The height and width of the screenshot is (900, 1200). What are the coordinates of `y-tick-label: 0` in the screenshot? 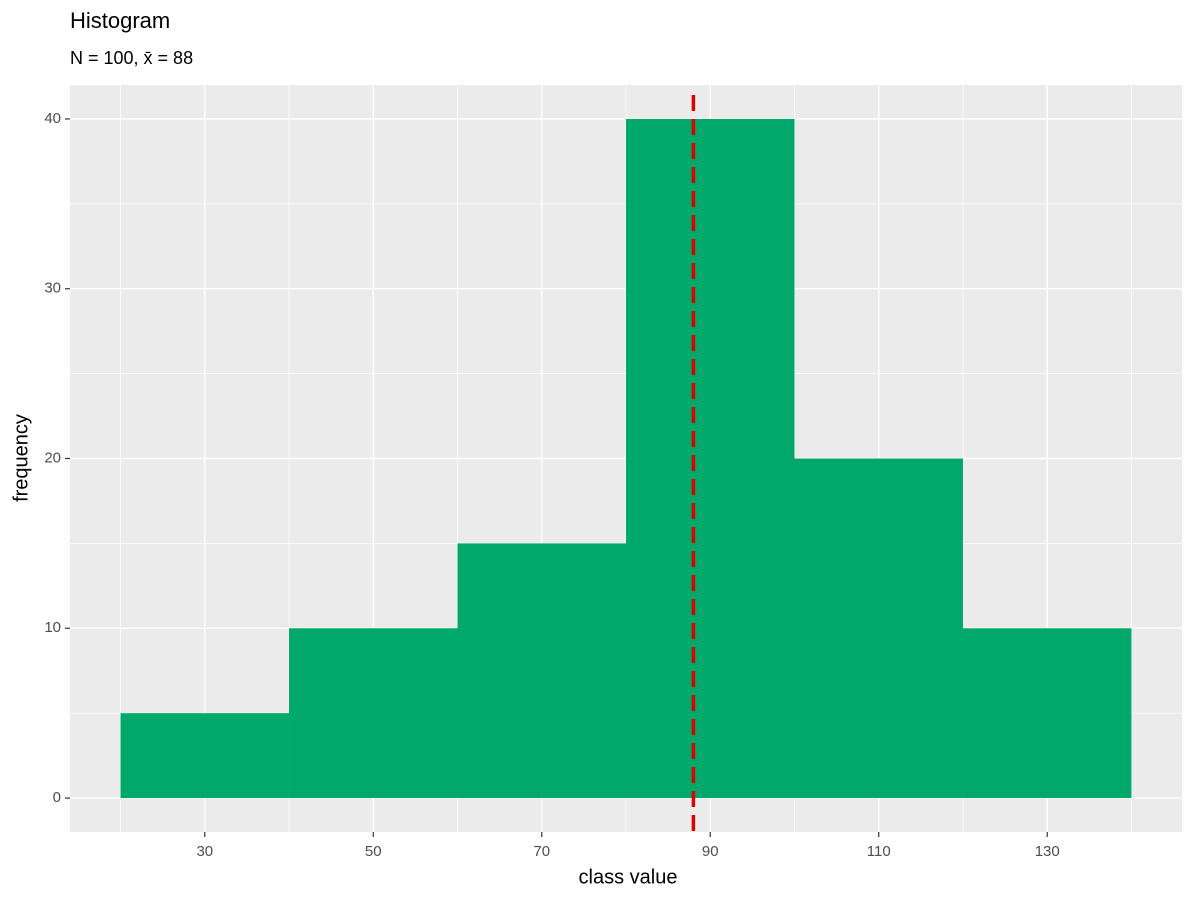 It's located at (57, 797).